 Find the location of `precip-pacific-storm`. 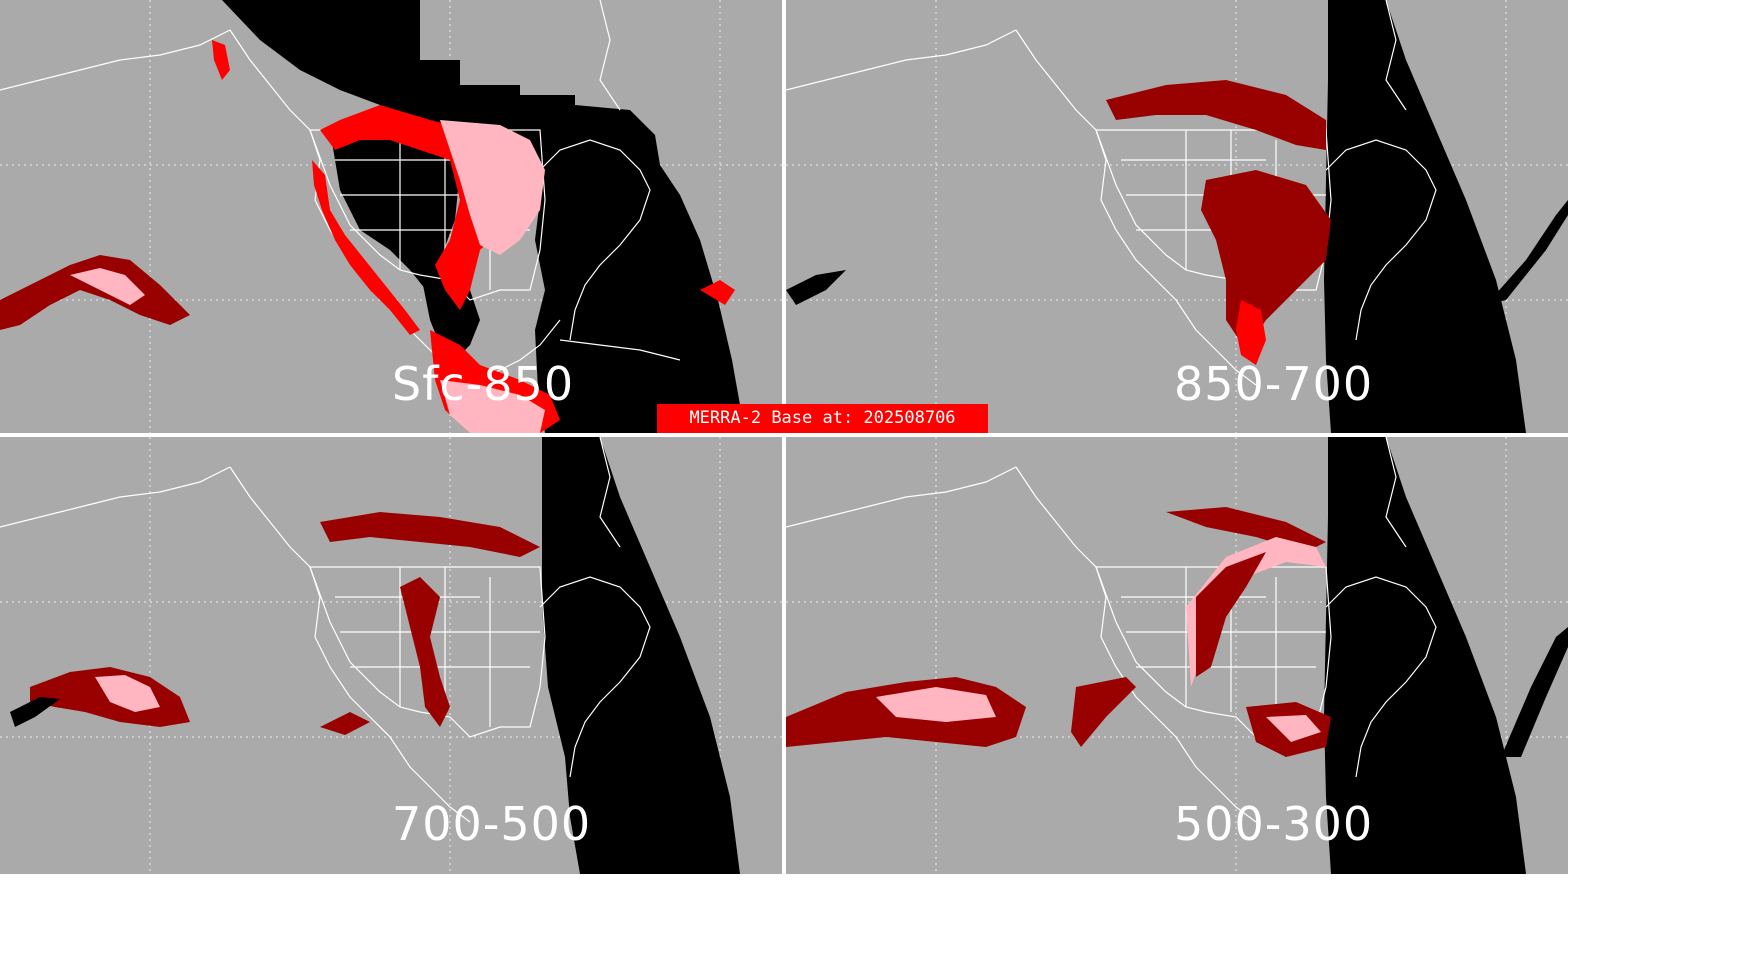

precip-pacific-storm is located at coordinates (95, 292).